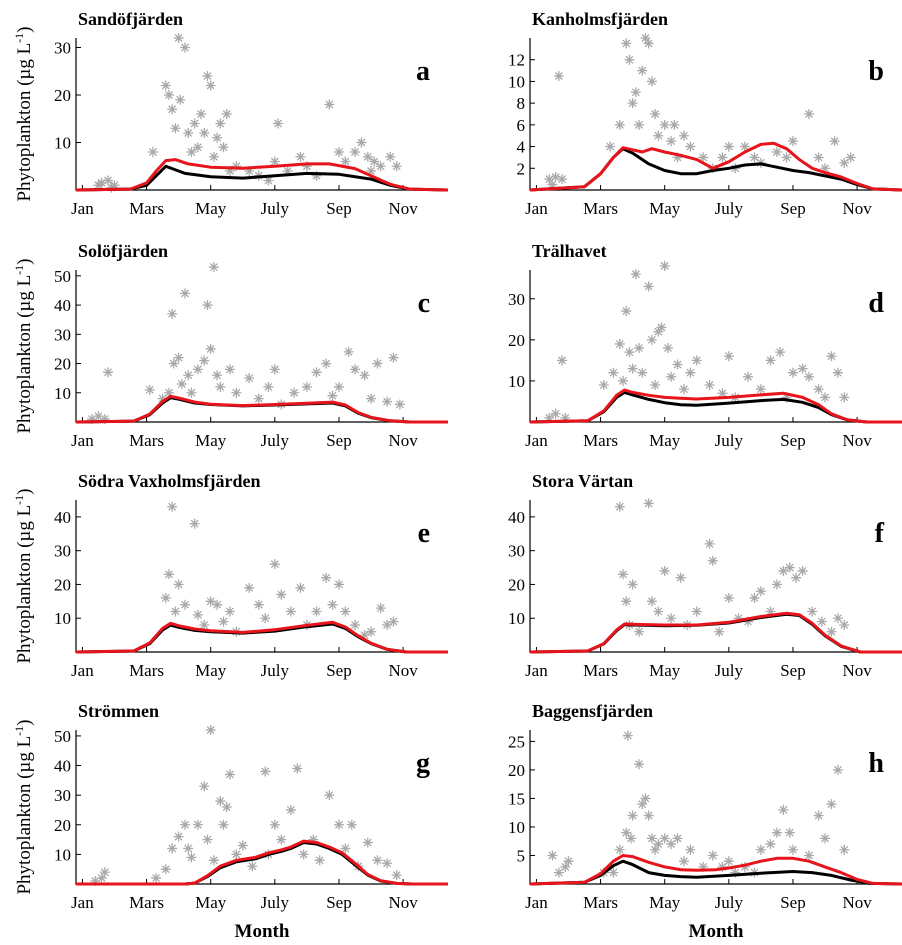 This screenshot has height=945, width=902. What do you see at coordinates (880, 533) in the screenshot?
I see `panel-letter-f: f` at bounding box center [880, 533].